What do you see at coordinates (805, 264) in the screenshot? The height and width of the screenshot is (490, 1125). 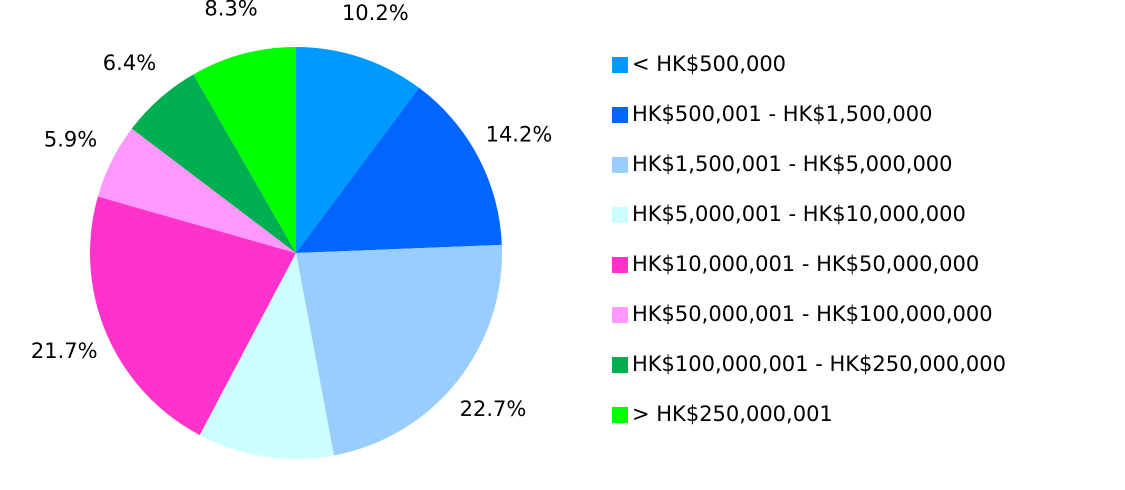 I see `legend-label: HK$10,000,001 - HK$50,000,000` at bounding box center [805, 264].